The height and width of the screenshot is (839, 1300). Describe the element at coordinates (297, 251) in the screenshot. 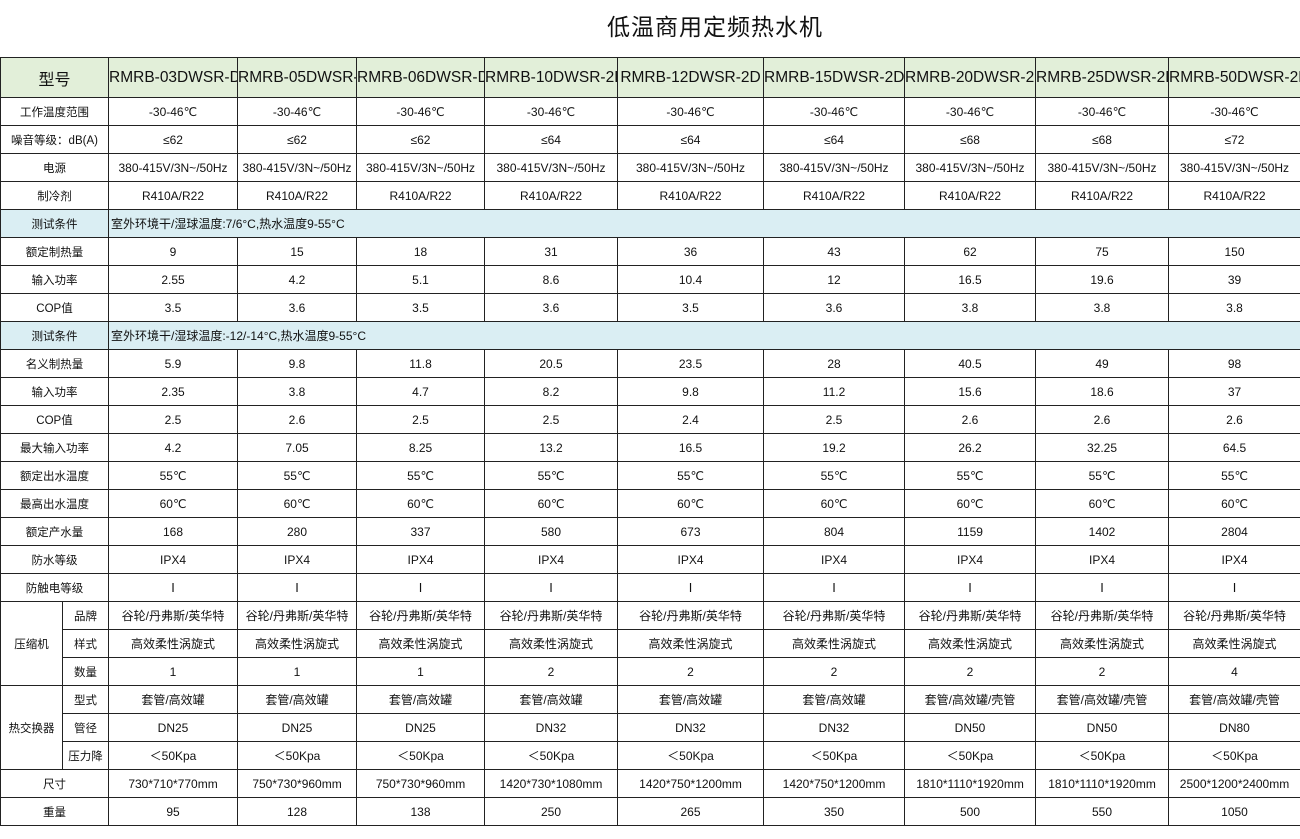

I see `table-cell: 15` at that location.